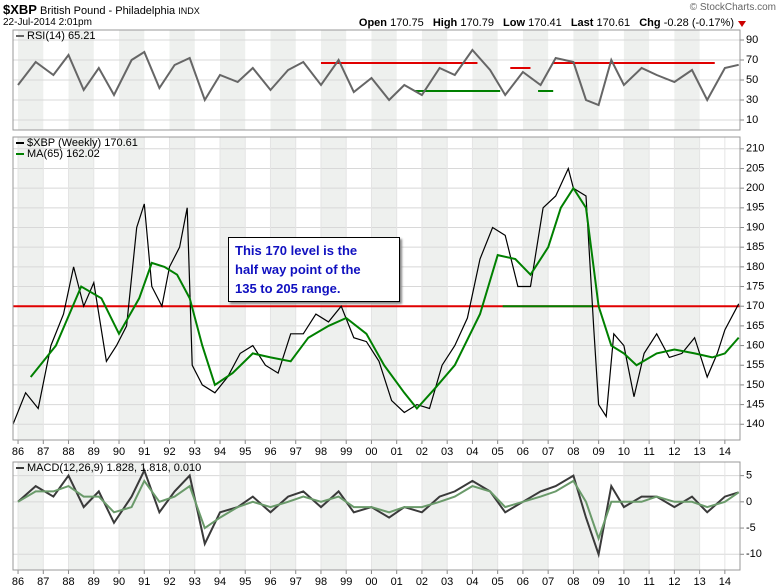 Image resolution: width=780 pixels, height=586 pixels. Describe the element at coordinates (613, 23) in the screenshot. I see `quote-value: 170.61` at that location.